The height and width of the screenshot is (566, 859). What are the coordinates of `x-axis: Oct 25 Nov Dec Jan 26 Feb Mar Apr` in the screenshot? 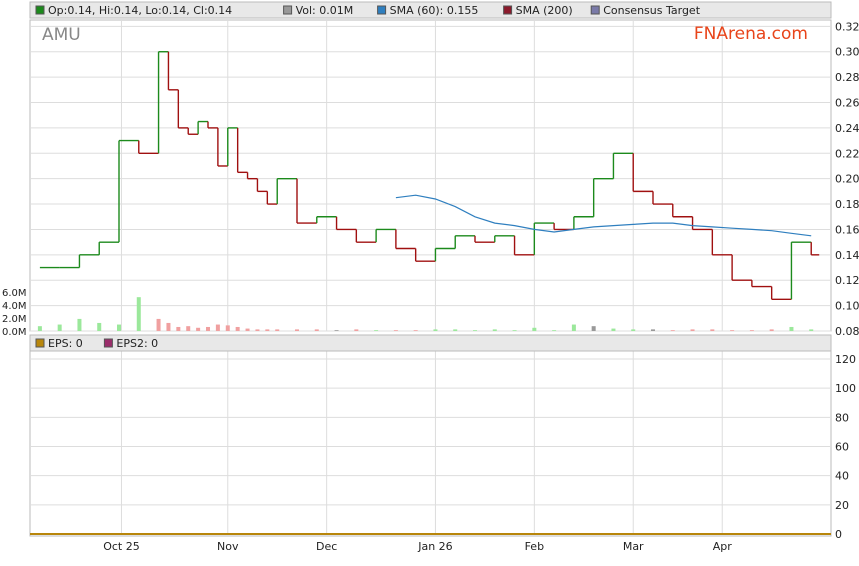 It's located at (417, 546).